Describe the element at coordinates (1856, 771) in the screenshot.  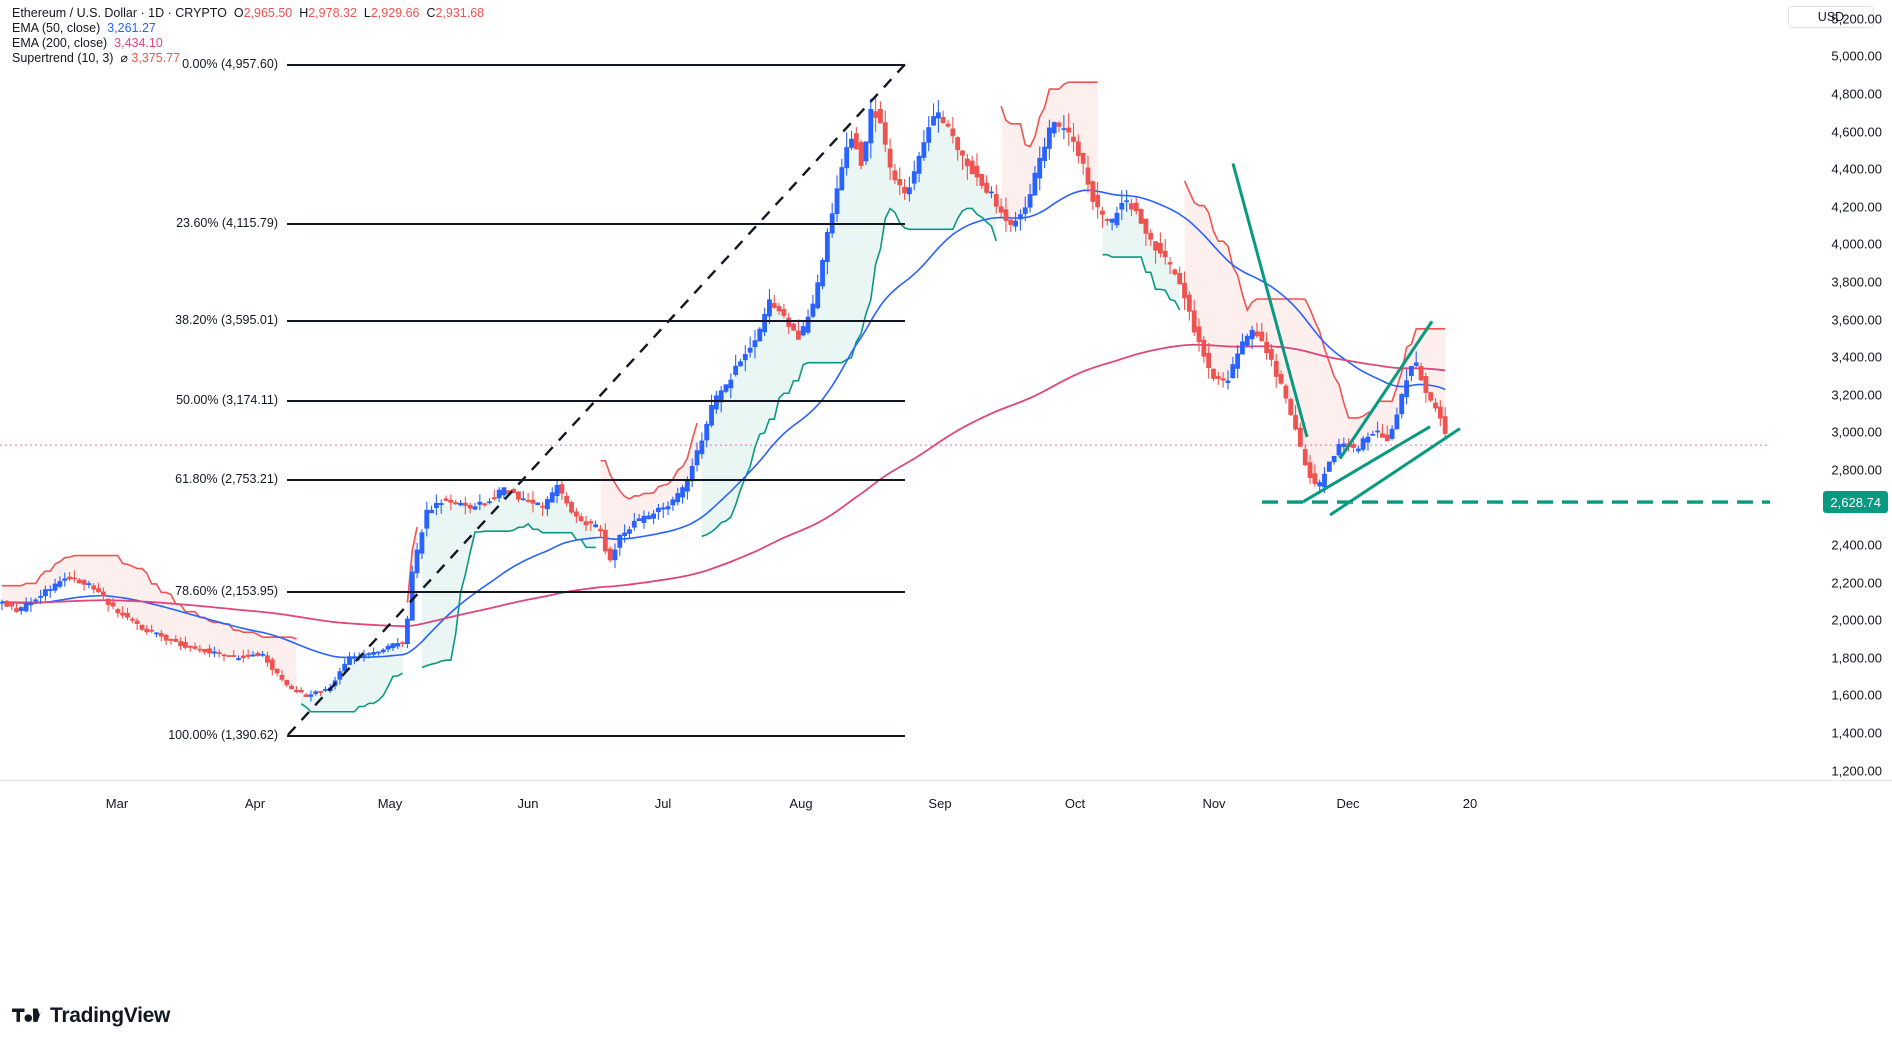
I see `price-tick-label: 1,200.00` at that location.